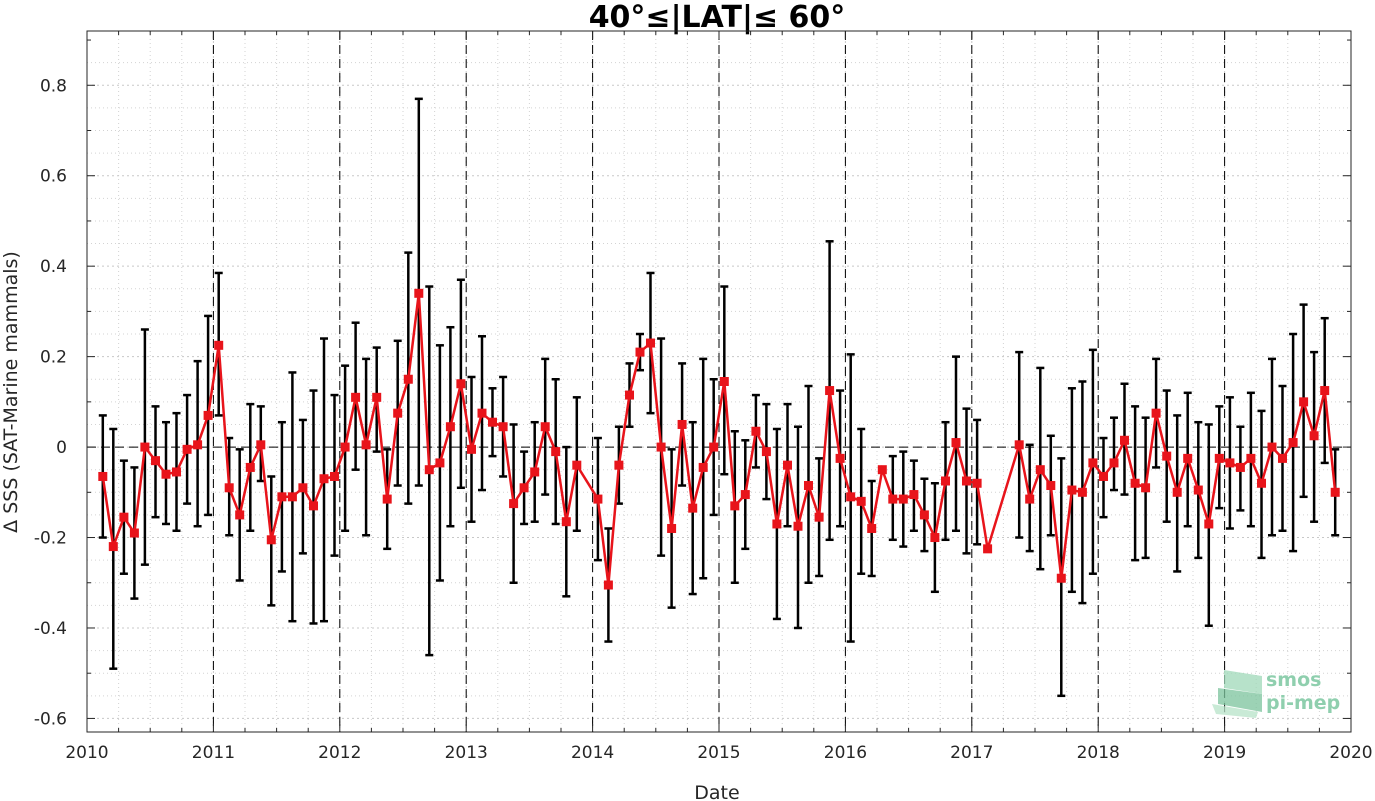 This screenshot has width=1375, height=801. I want to click on logo-text-smos: smos, so click(1293, 680).